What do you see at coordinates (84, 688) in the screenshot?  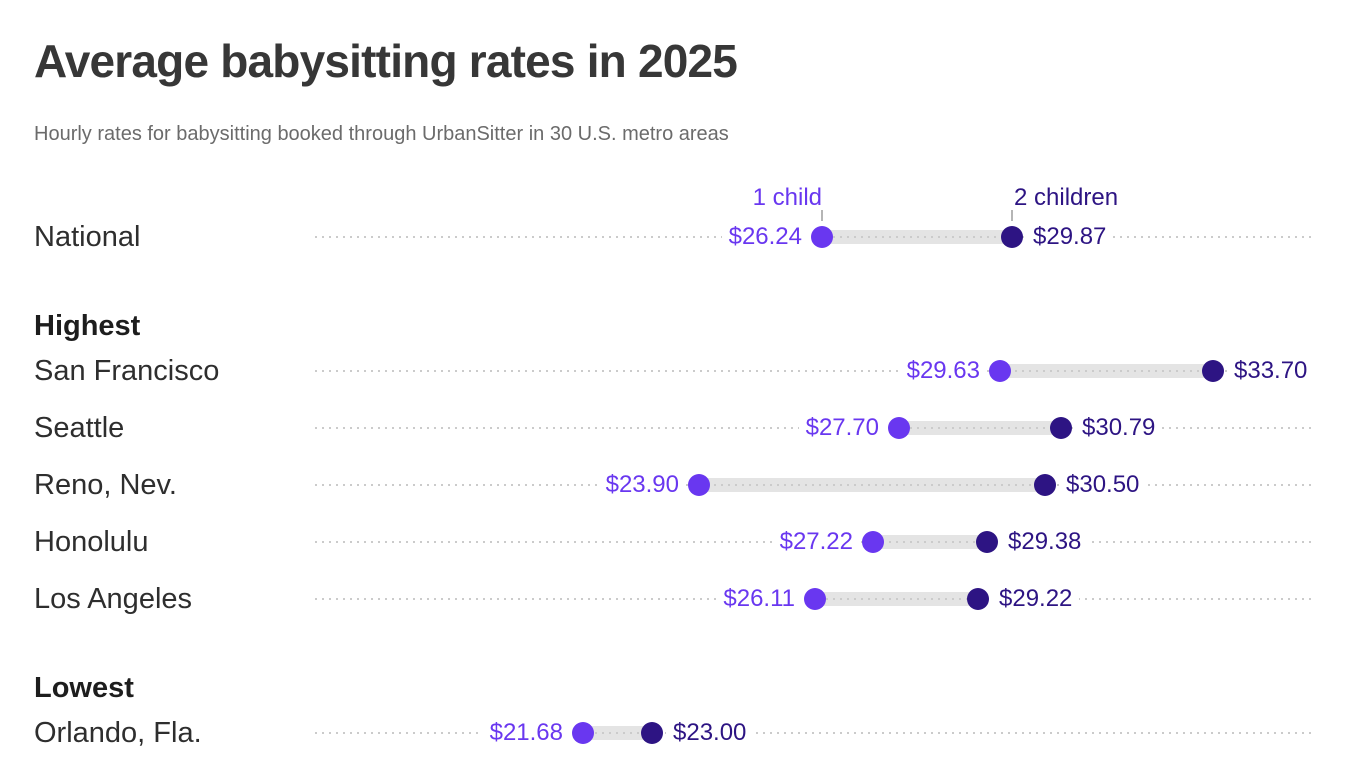 I see `section-header: Lowest` at bounding box center [84, 688].